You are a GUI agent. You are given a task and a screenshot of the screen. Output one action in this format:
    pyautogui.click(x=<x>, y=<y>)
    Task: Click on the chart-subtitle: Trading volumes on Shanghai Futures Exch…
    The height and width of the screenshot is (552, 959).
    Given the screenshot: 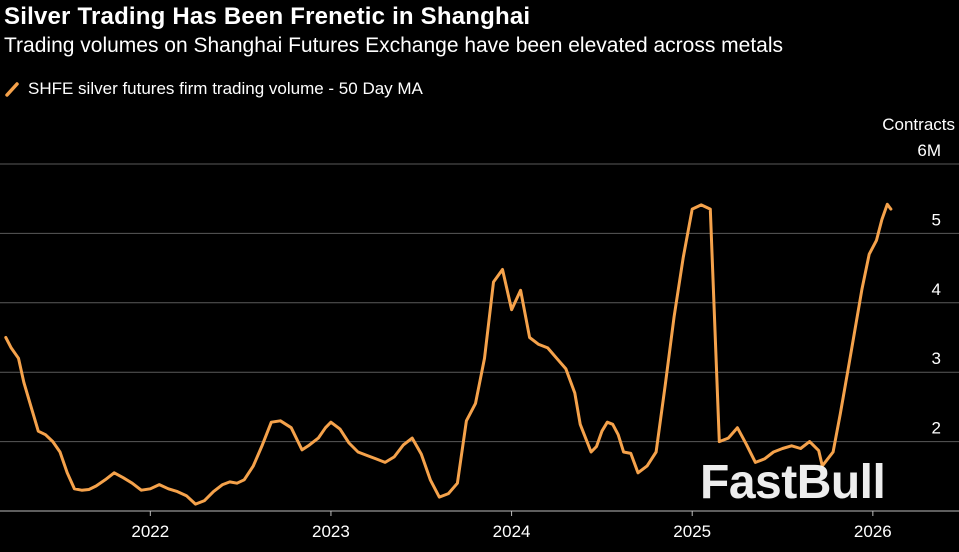 What is the action you would take?
    pyautogui.click(x=394, y=45)
    